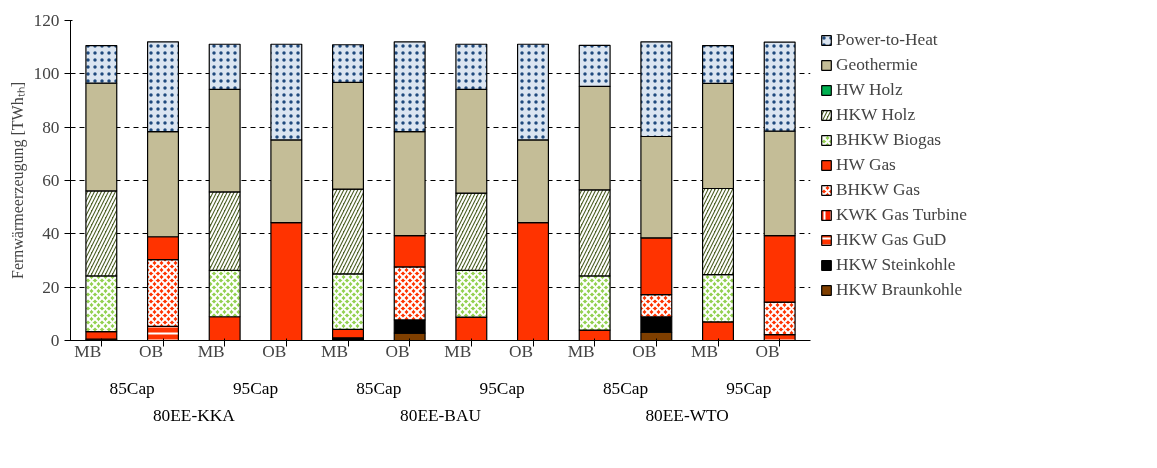  Describe the element at coordinates (901, 215) in the screenshot. I see `legend-label: KWK Gas Turbine` at that location.